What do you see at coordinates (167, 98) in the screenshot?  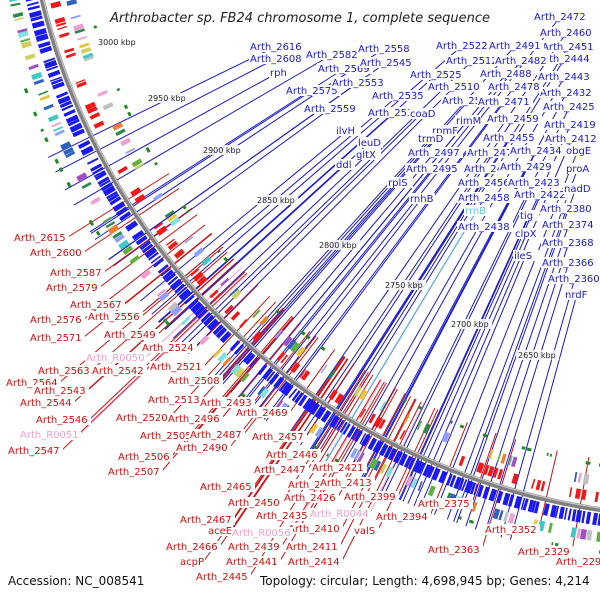 I see `kbp-mark-label: 2950 kbp` at bounding box center [167, 98].